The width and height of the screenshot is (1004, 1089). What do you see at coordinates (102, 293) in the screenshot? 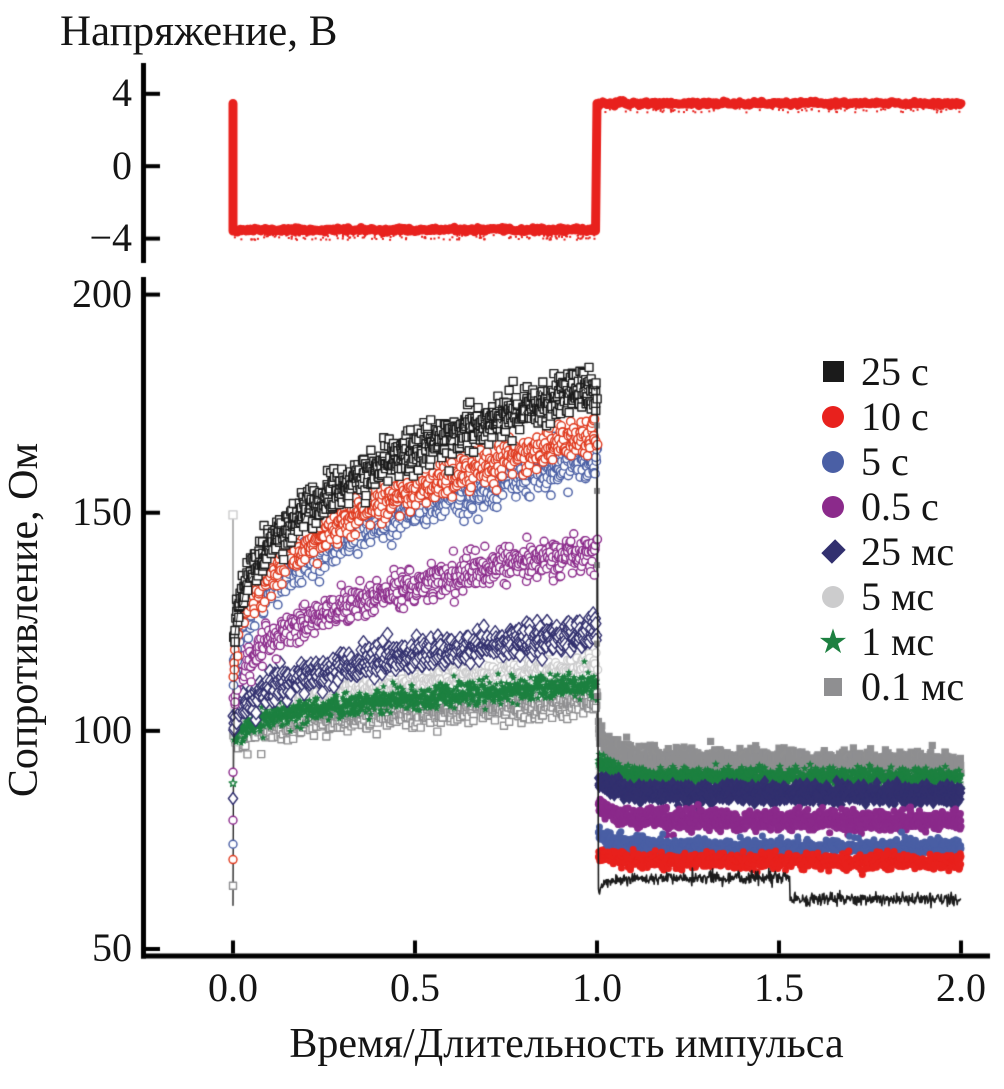
I see `resistance-ytick-200: 200` at bounding box center [102, 293].